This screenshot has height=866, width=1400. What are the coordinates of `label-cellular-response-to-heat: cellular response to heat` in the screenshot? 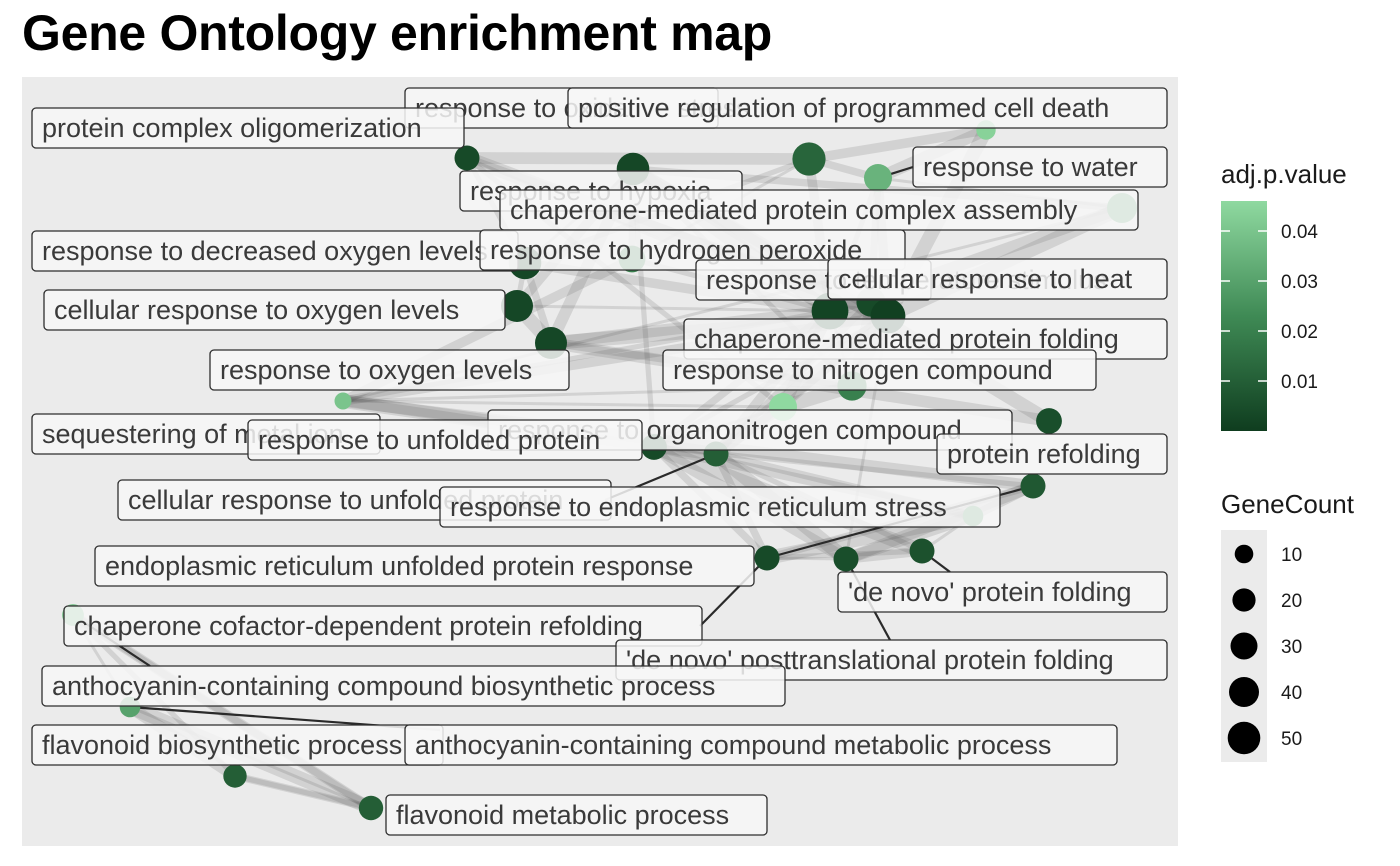 It's located at (997, 279).